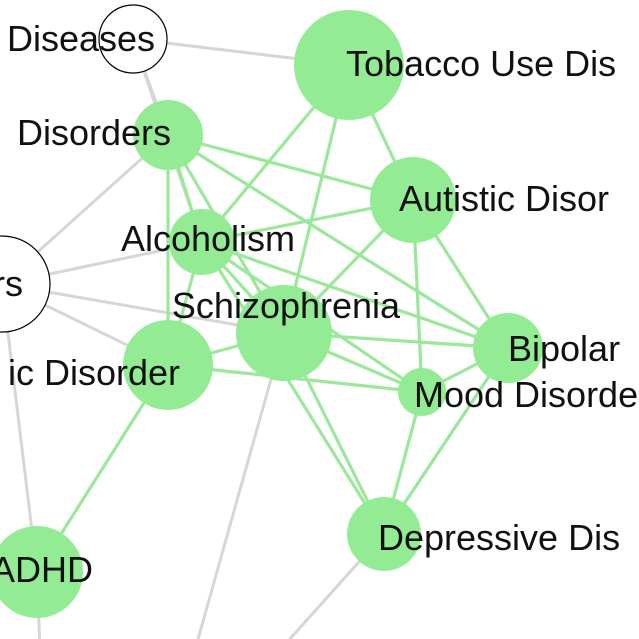  Describe the element at coordinates (413, 200) in the screenshot. I see `node-autistic` at that location.